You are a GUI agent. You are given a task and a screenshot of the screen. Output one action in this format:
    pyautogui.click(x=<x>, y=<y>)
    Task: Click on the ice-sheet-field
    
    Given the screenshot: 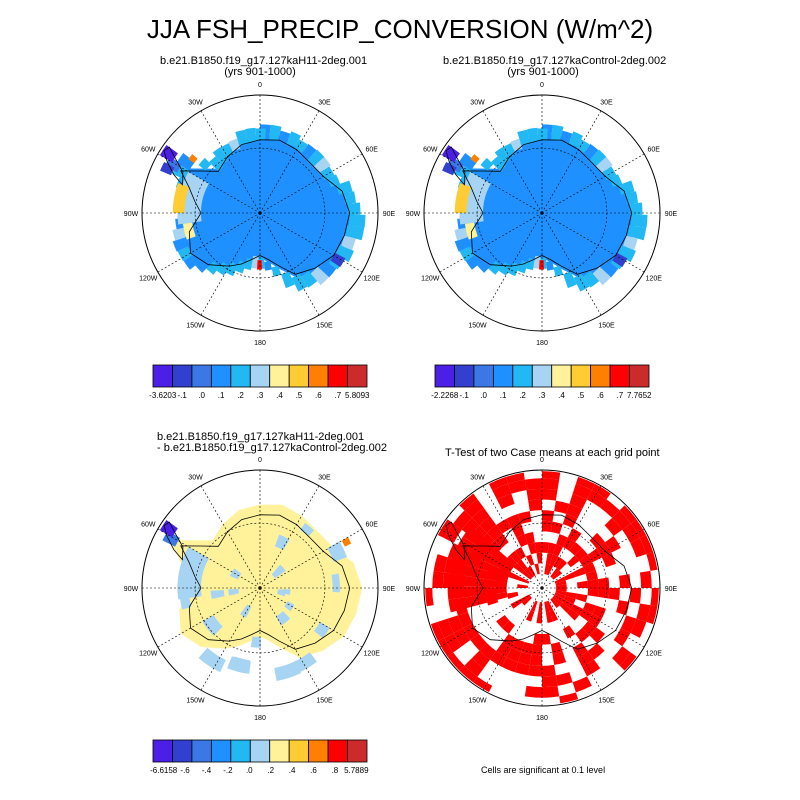 What is the action you would take?
    pyautogui.click(x=266, y=206)
    